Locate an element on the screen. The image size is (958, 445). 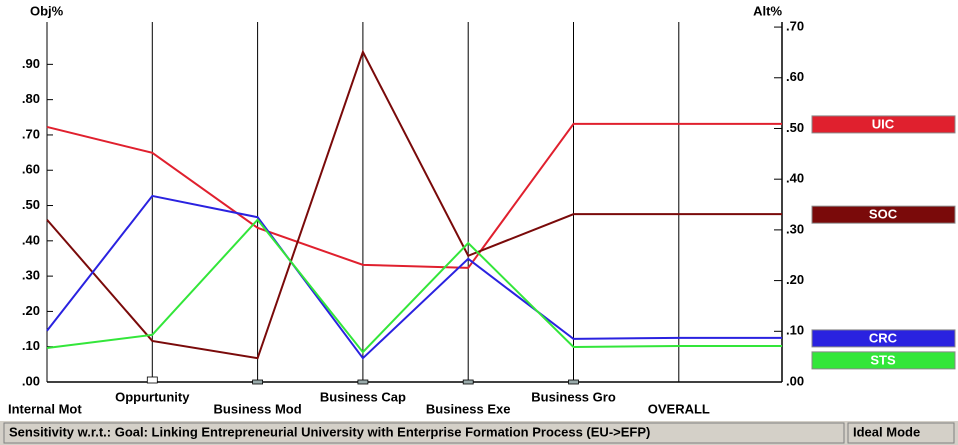
mode-panel is located at coordinates (901, 433).